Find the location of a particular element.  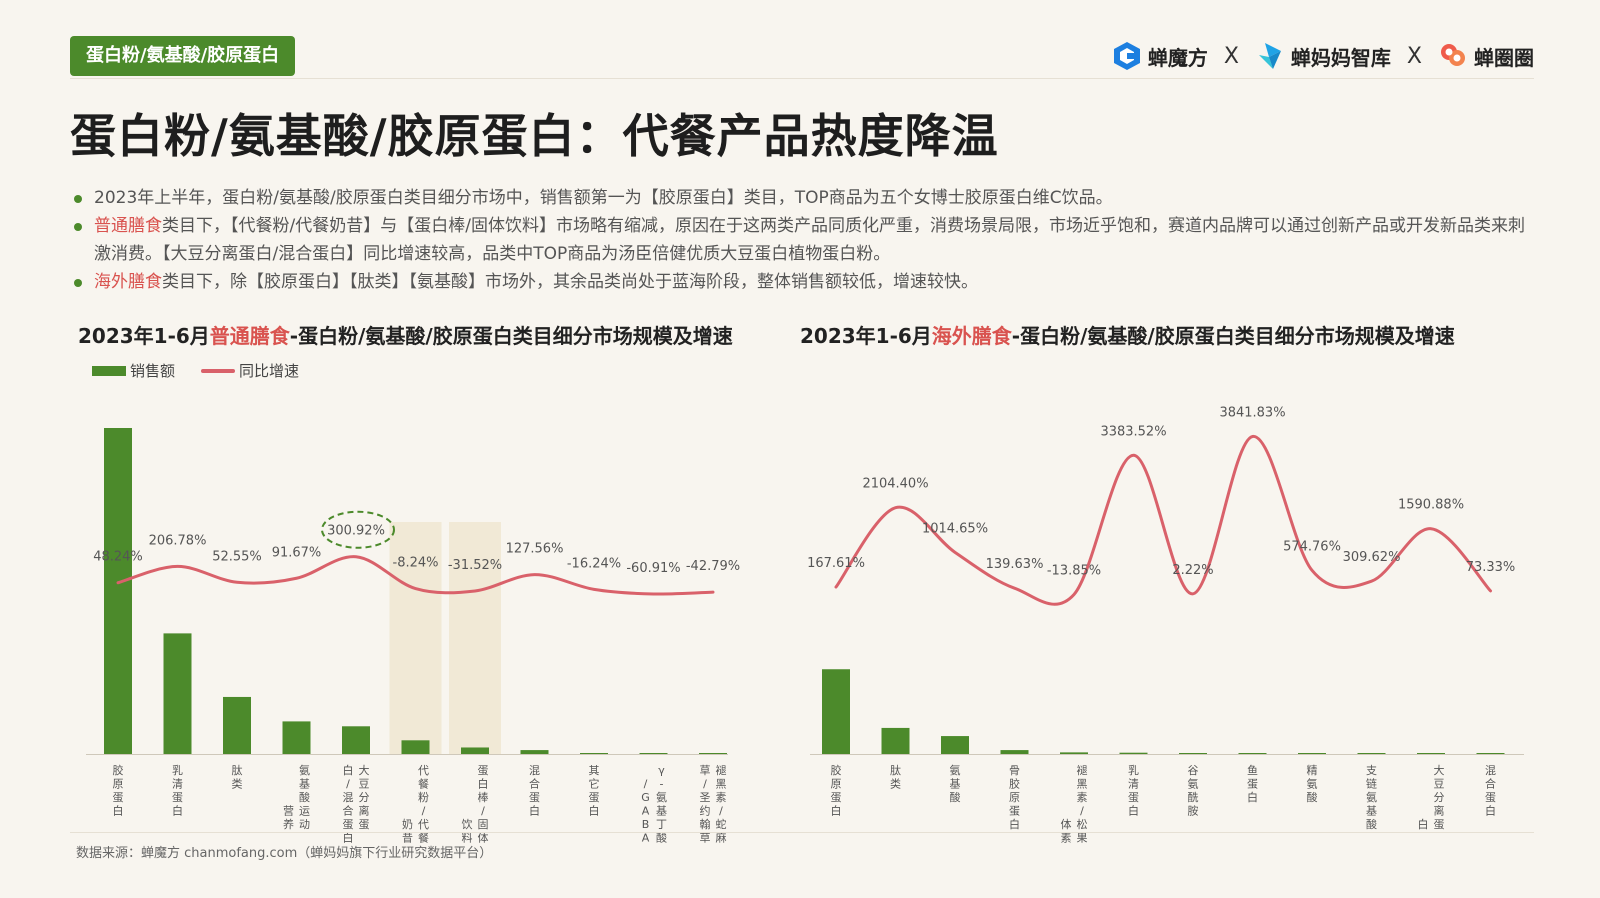

chart1-category-label: 动 is located at coordinates (304, 824).